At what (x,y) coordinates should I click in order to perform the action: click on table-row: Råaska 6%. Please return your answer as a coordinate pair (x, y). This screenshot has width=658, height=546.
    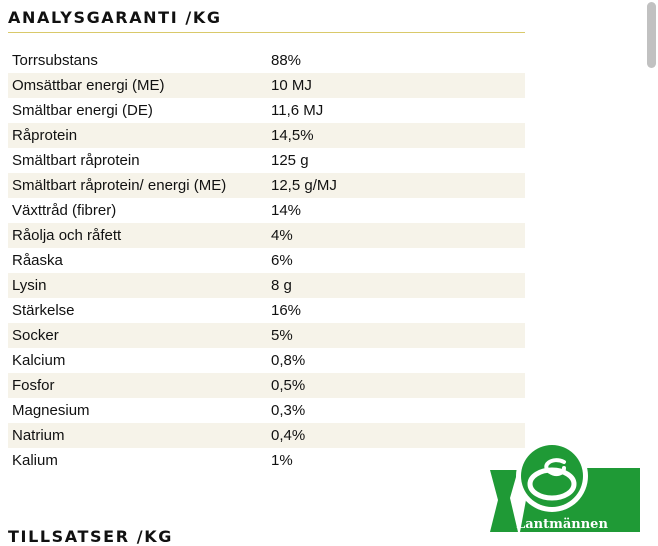
    Looking at the image, I should click on (266, 260).